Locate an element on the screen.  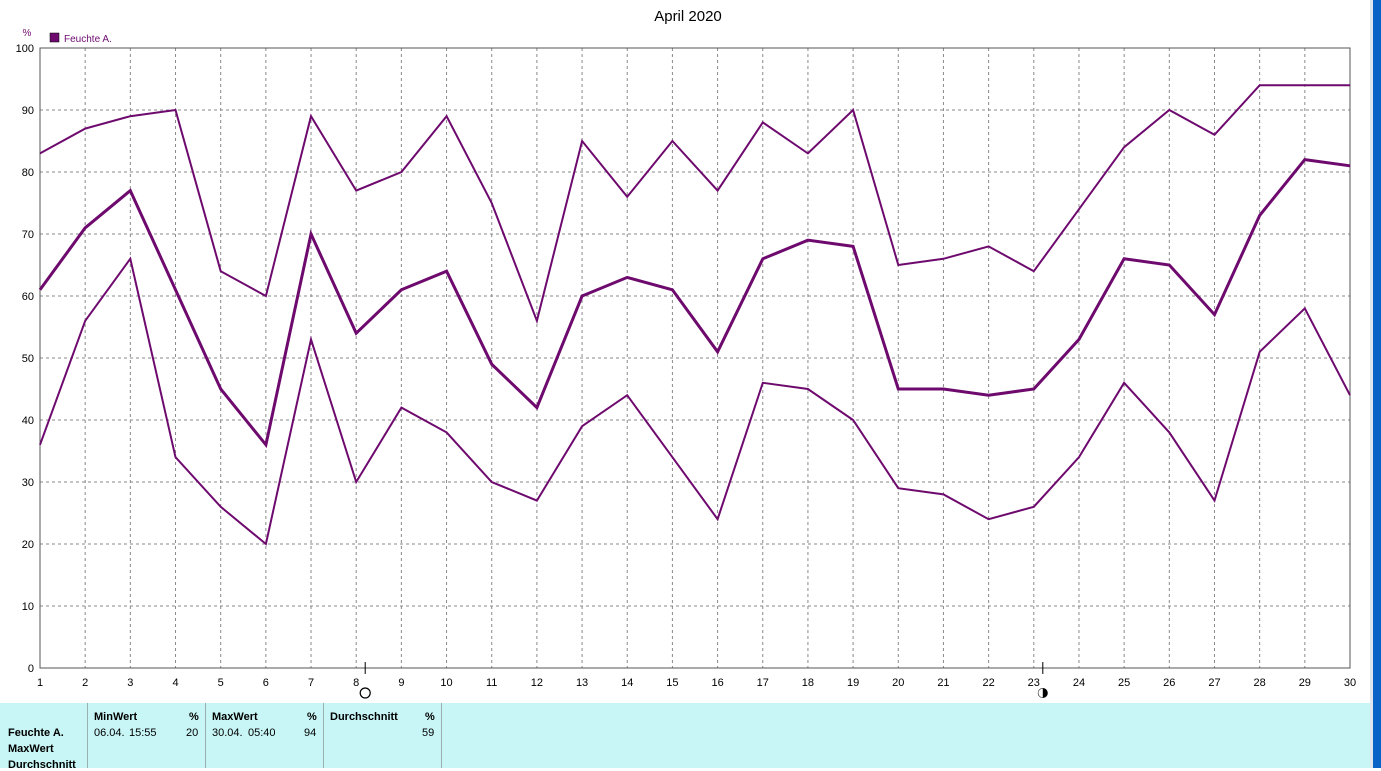
x-tick-label: 28 is located at coordinates (1260, 683).